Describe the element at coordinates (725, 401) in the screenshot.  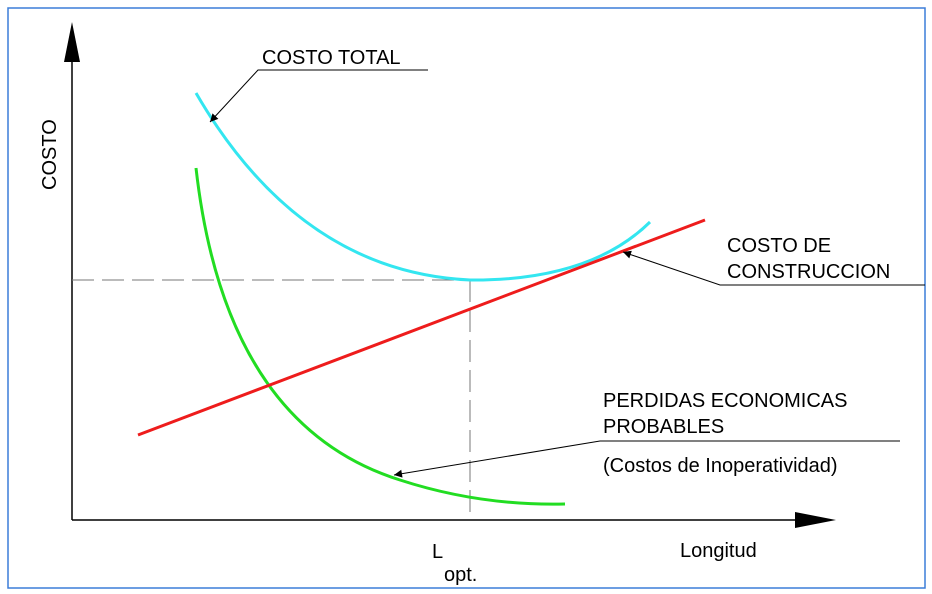
I see `curve-label: PERDIDAS ECONOMICAS` at that location.